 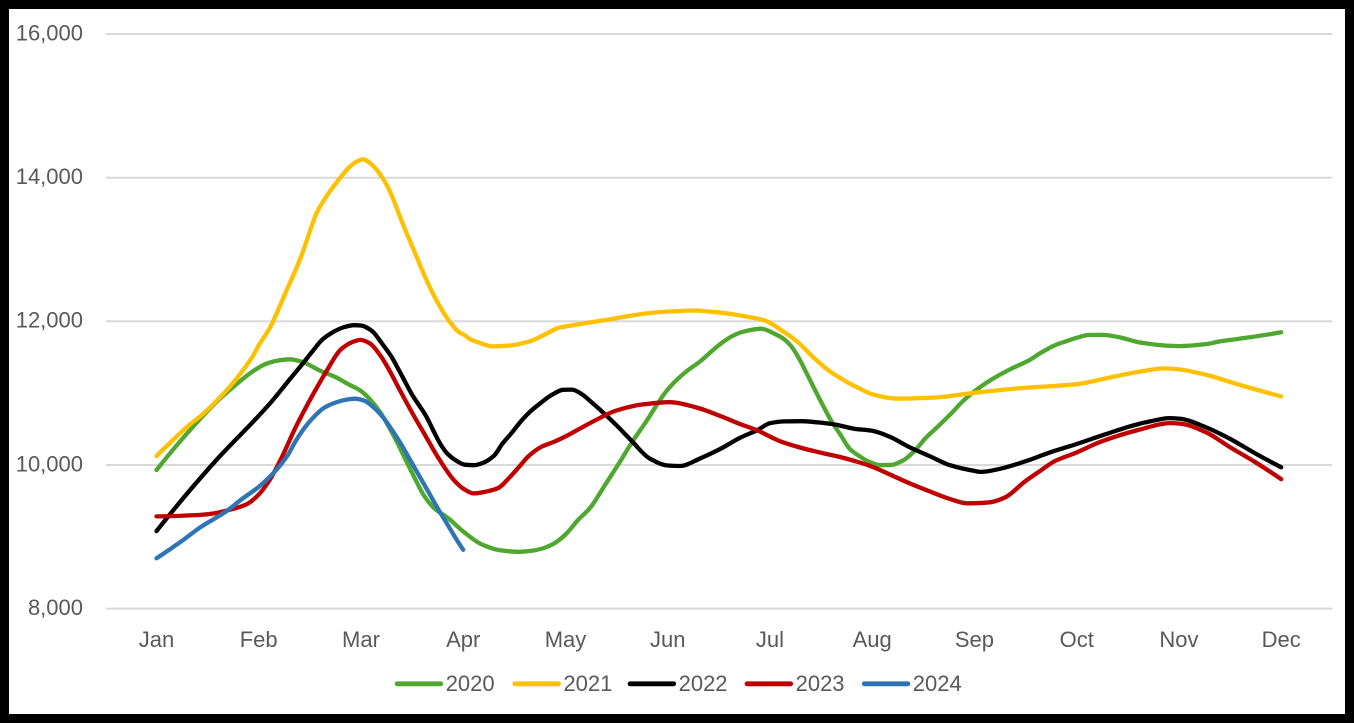 I want to click on svg-text: Aug, so click(x=872, y=639).